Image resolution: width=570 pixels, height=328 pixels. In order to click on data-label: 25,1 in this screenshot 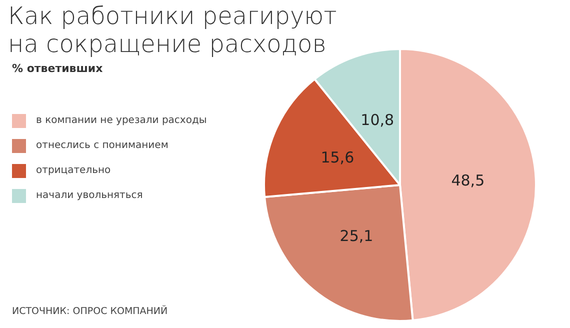, I will do `click(357, 236)`.